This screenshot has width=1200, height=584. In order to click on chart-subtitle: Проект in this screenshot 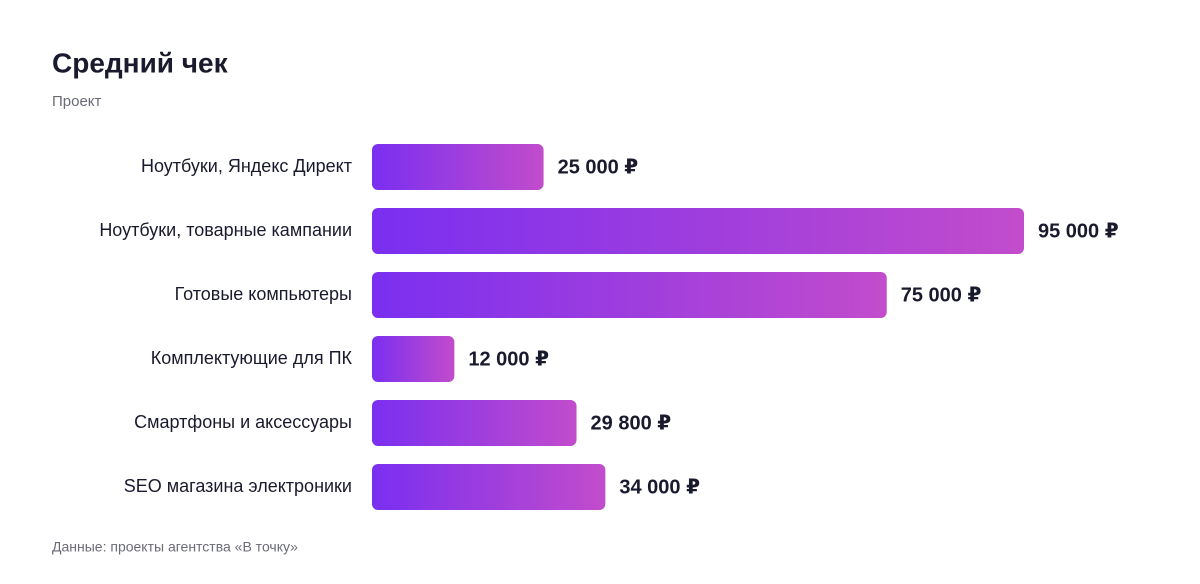, I will do `click(77, 101)`.